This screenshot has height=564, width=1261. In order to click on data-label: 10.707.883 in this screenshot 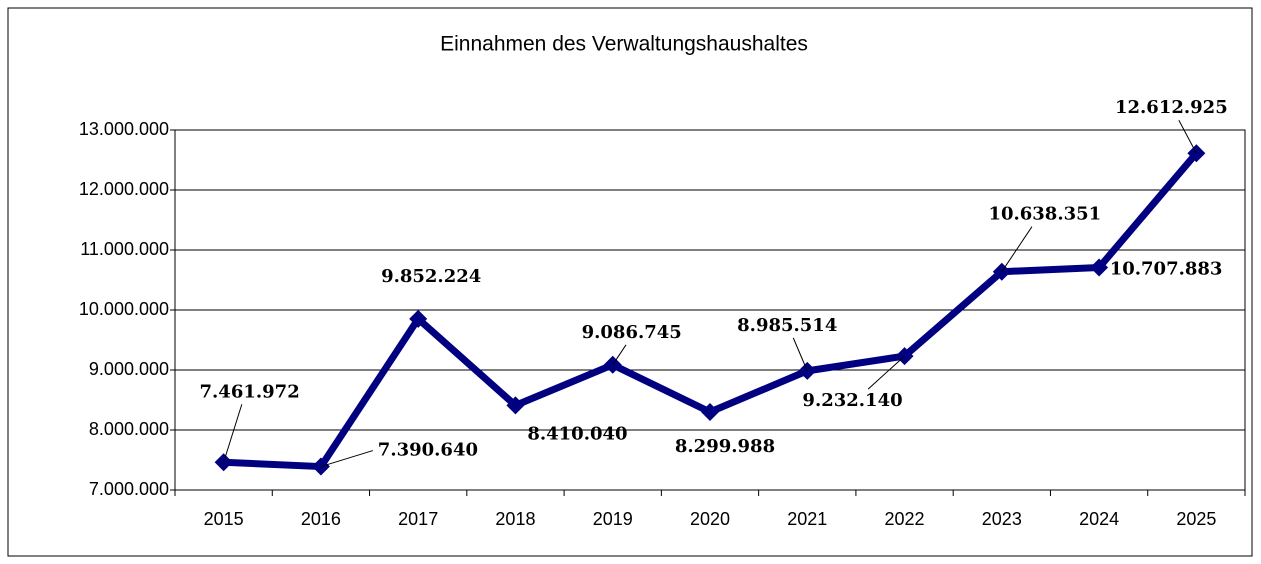, I will do `click(1166, 269)`.